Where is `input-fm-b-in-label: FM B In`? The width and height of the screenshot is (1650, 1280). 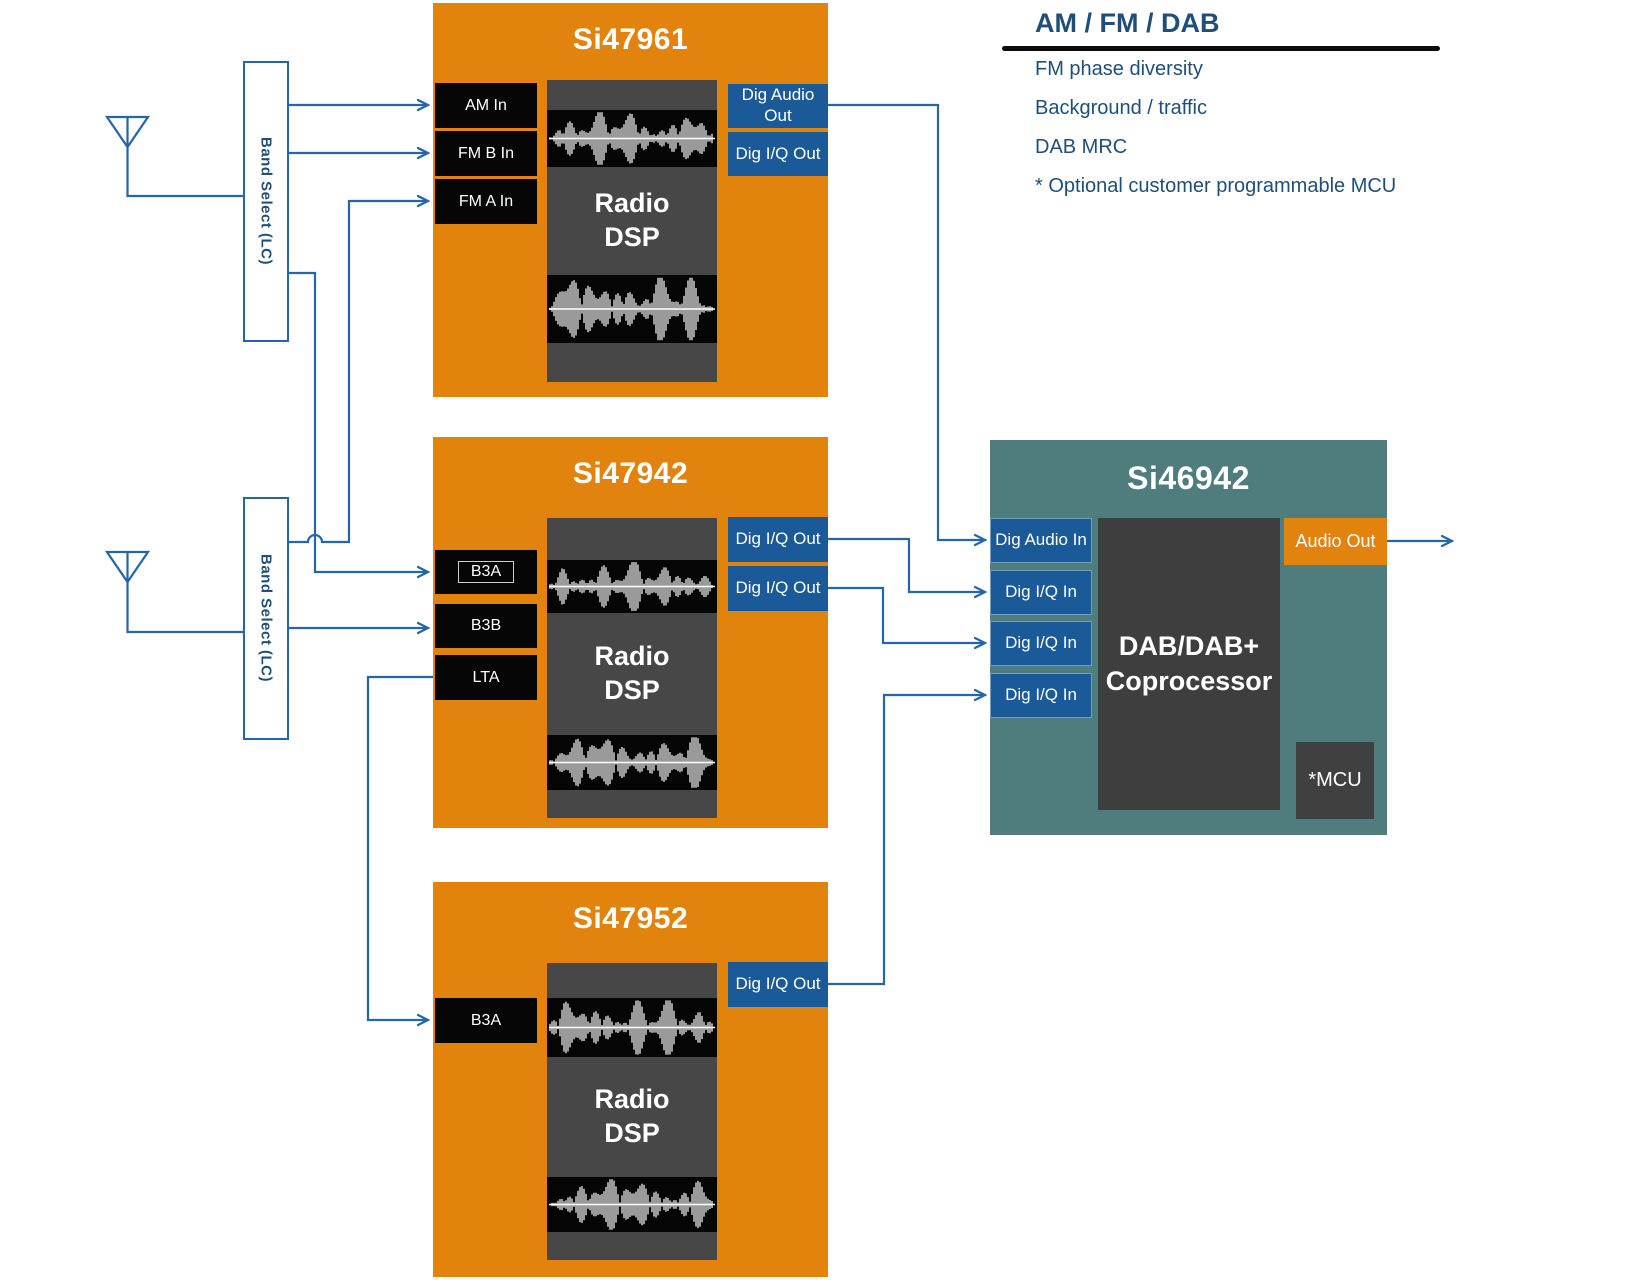
input-fm-b-in-label: FM B In is located at coordinates (485, 153).